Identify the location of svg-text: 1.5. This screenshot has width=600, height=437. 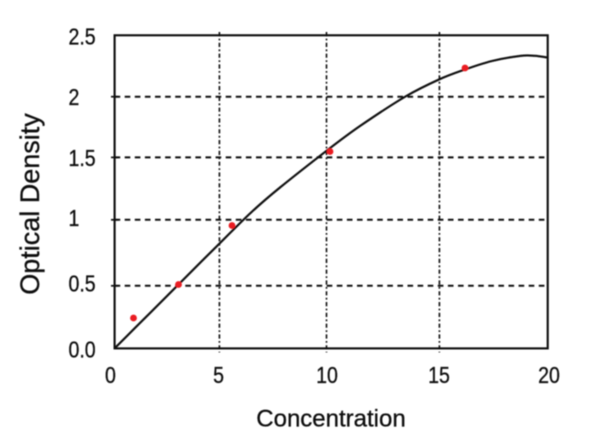
(82, 159).